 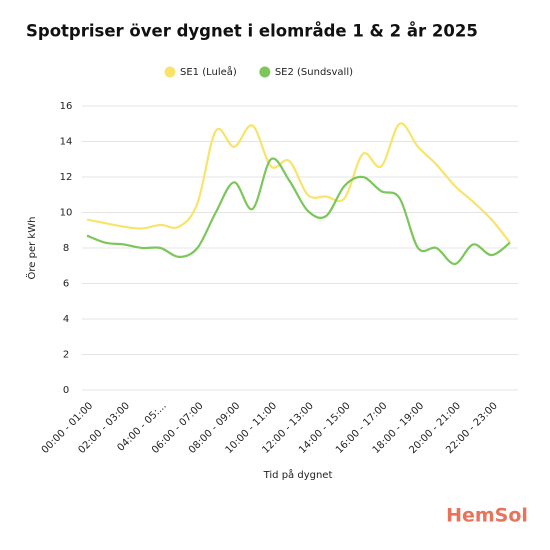 I want to click on y-tick-label: 4, so click(x=66, y=319).